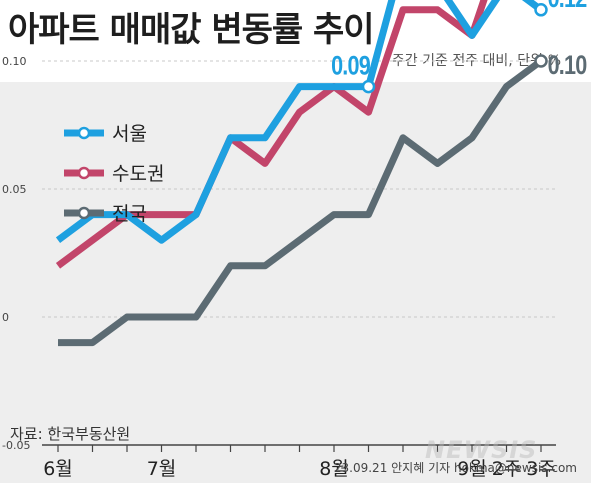 The height and width of the screenshot is (483, 591). Describe the element at coordinates (5, 317) in the screenshot. I see `y-tick-label: 0` at that location.